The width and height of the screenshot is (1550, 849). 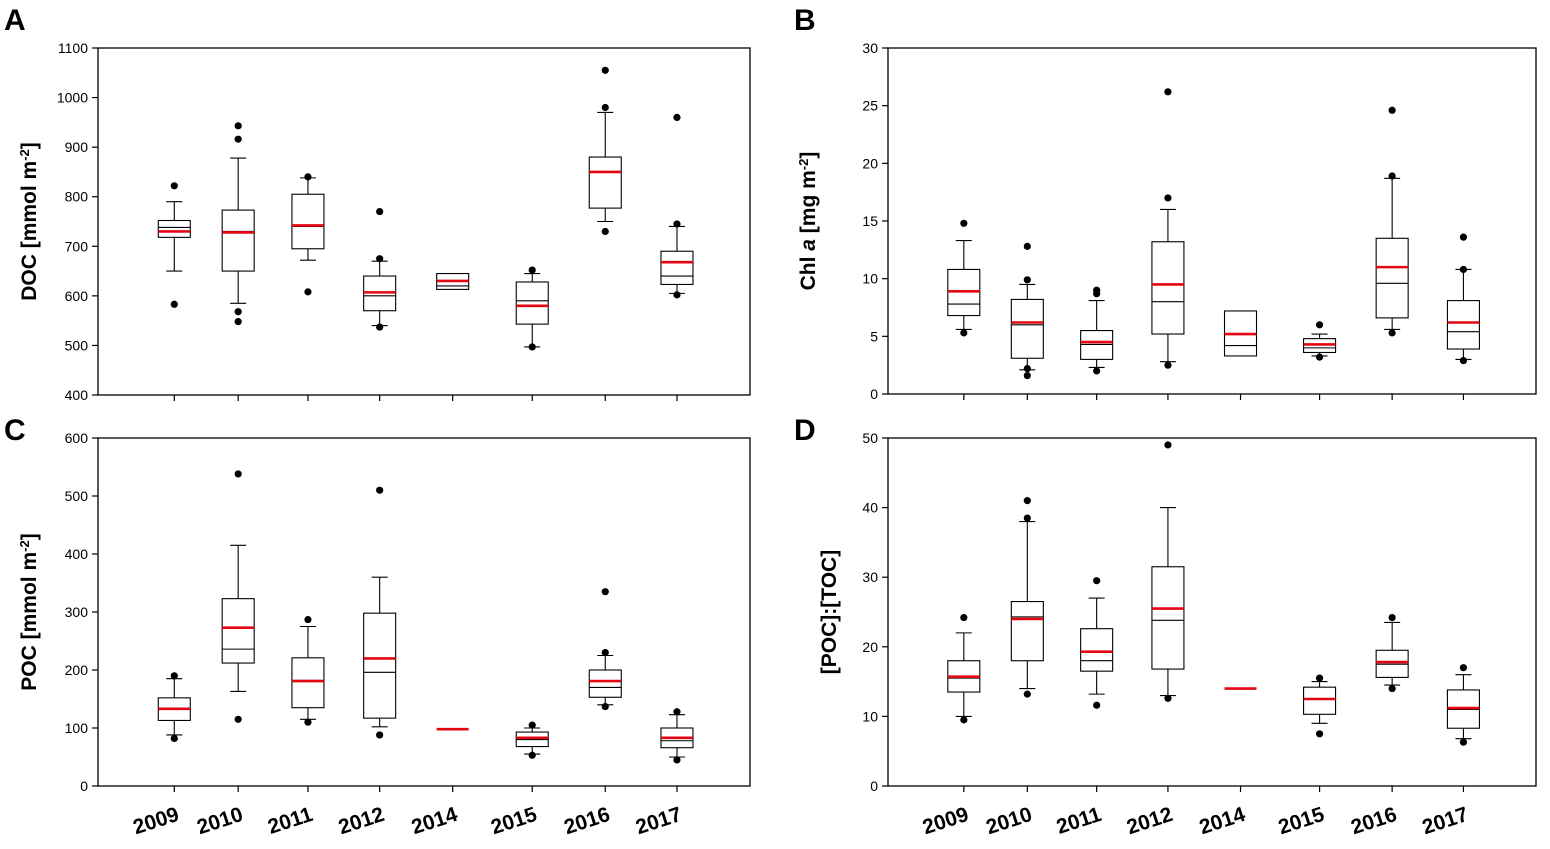 I want to click on y-tick-label: 700, so click(x=77, y=246).